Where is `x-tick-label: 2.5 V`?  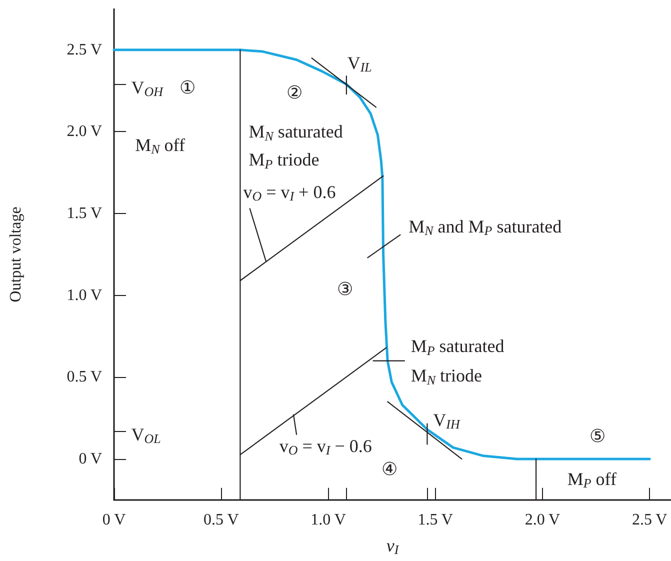
x-tick-label: 2.5 V is located at coordinates (650, 519).